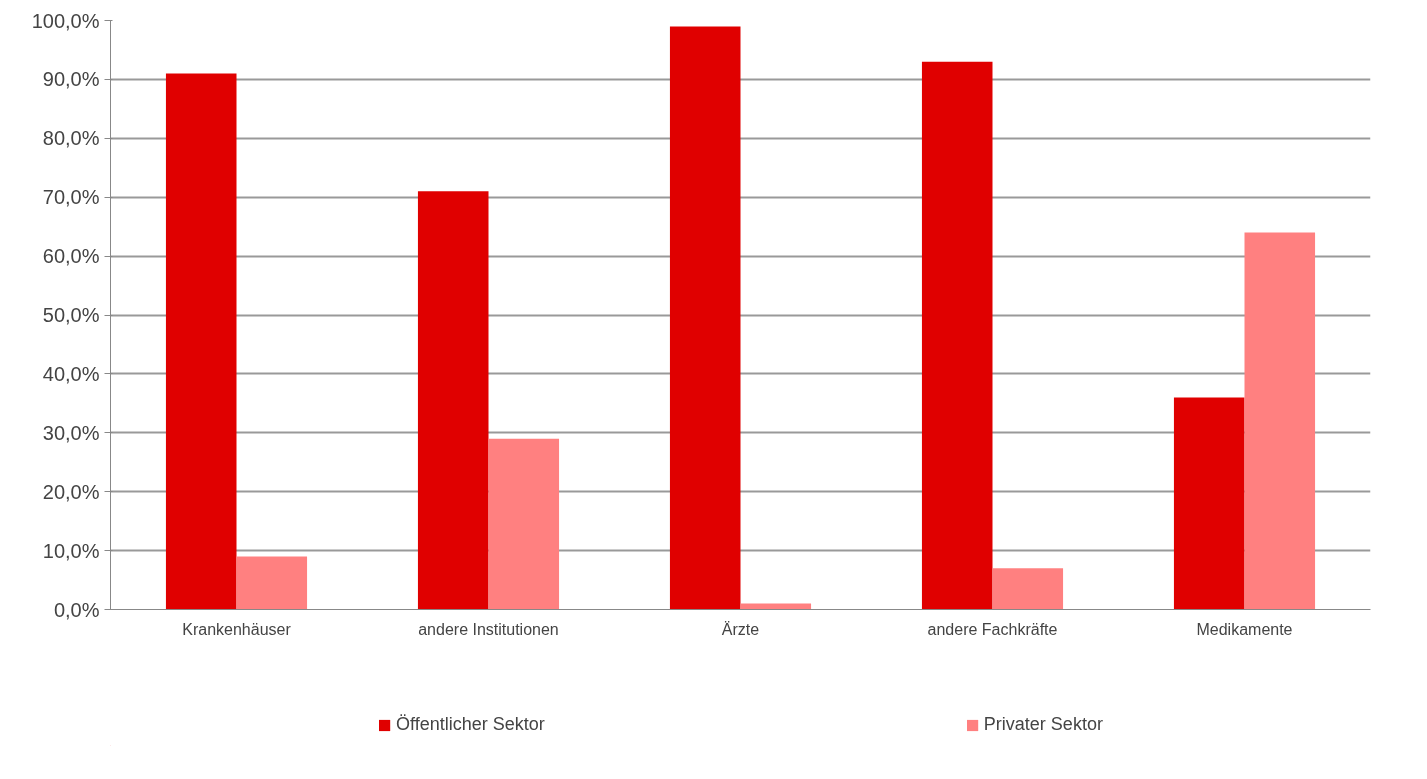 This screenshot has height=779, width=1427. Describe the element at coordinates (76, 609) in the screenshot. I see `y-tick-label: 0,0%` at that location.